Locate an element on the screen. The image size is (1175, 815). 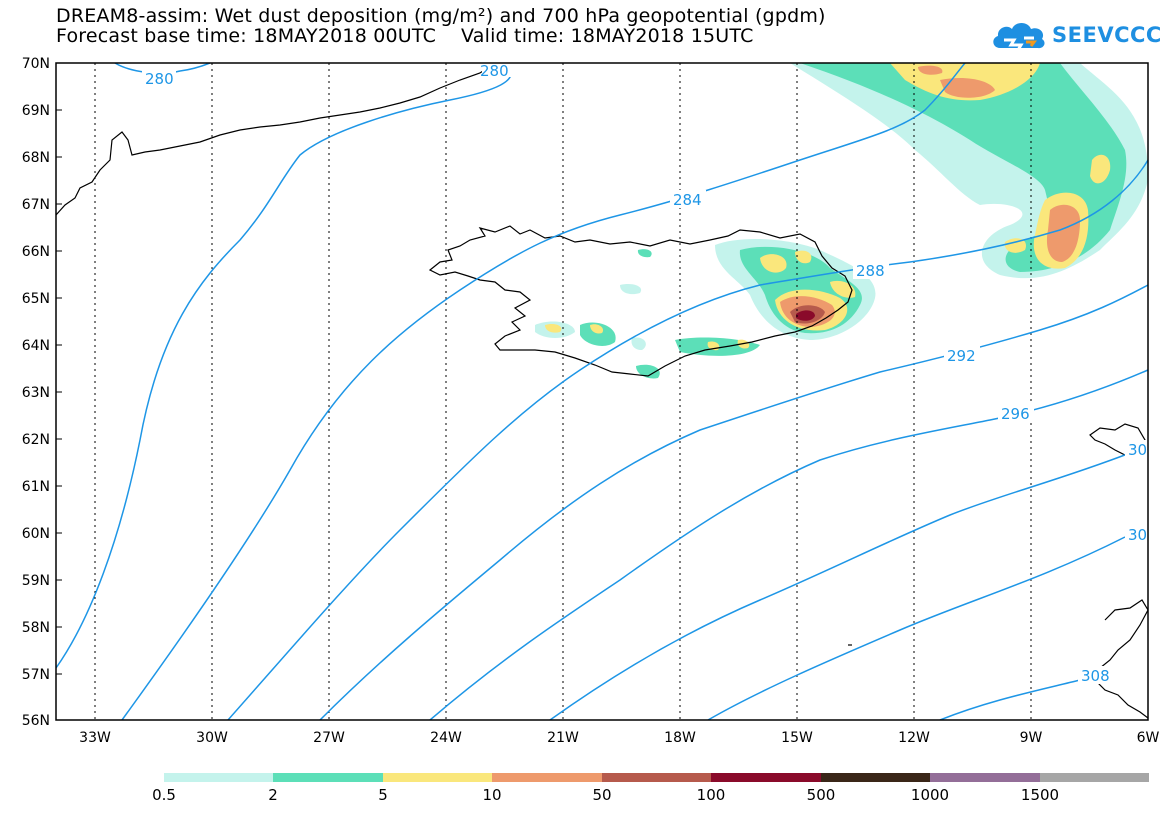
lon-label: 12W is located at coordinates (914, 738).